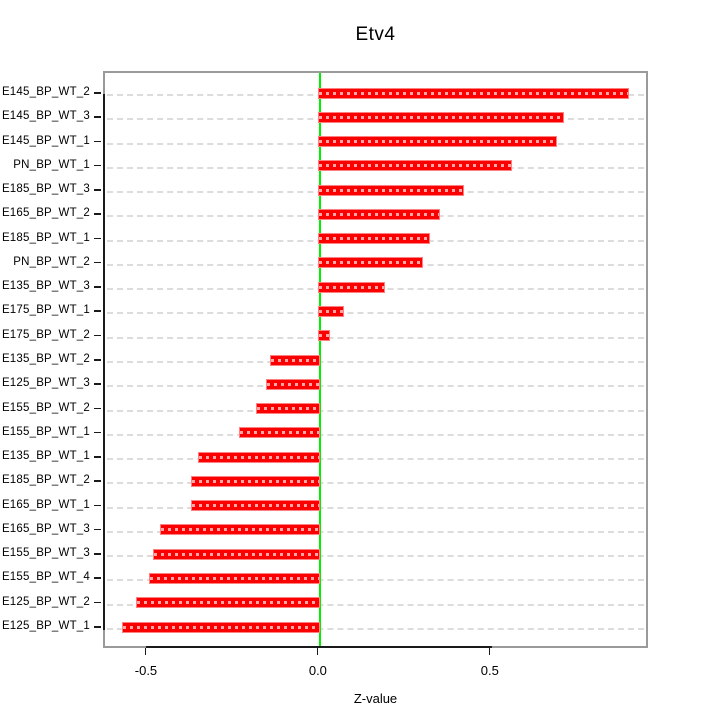 This screenshot has height=720, width=720. What do you see at coordinates (45, 286) in the screenshot?
I see `y-tick-label: E135_BP_WT_3` at bounding box center [45, 286].